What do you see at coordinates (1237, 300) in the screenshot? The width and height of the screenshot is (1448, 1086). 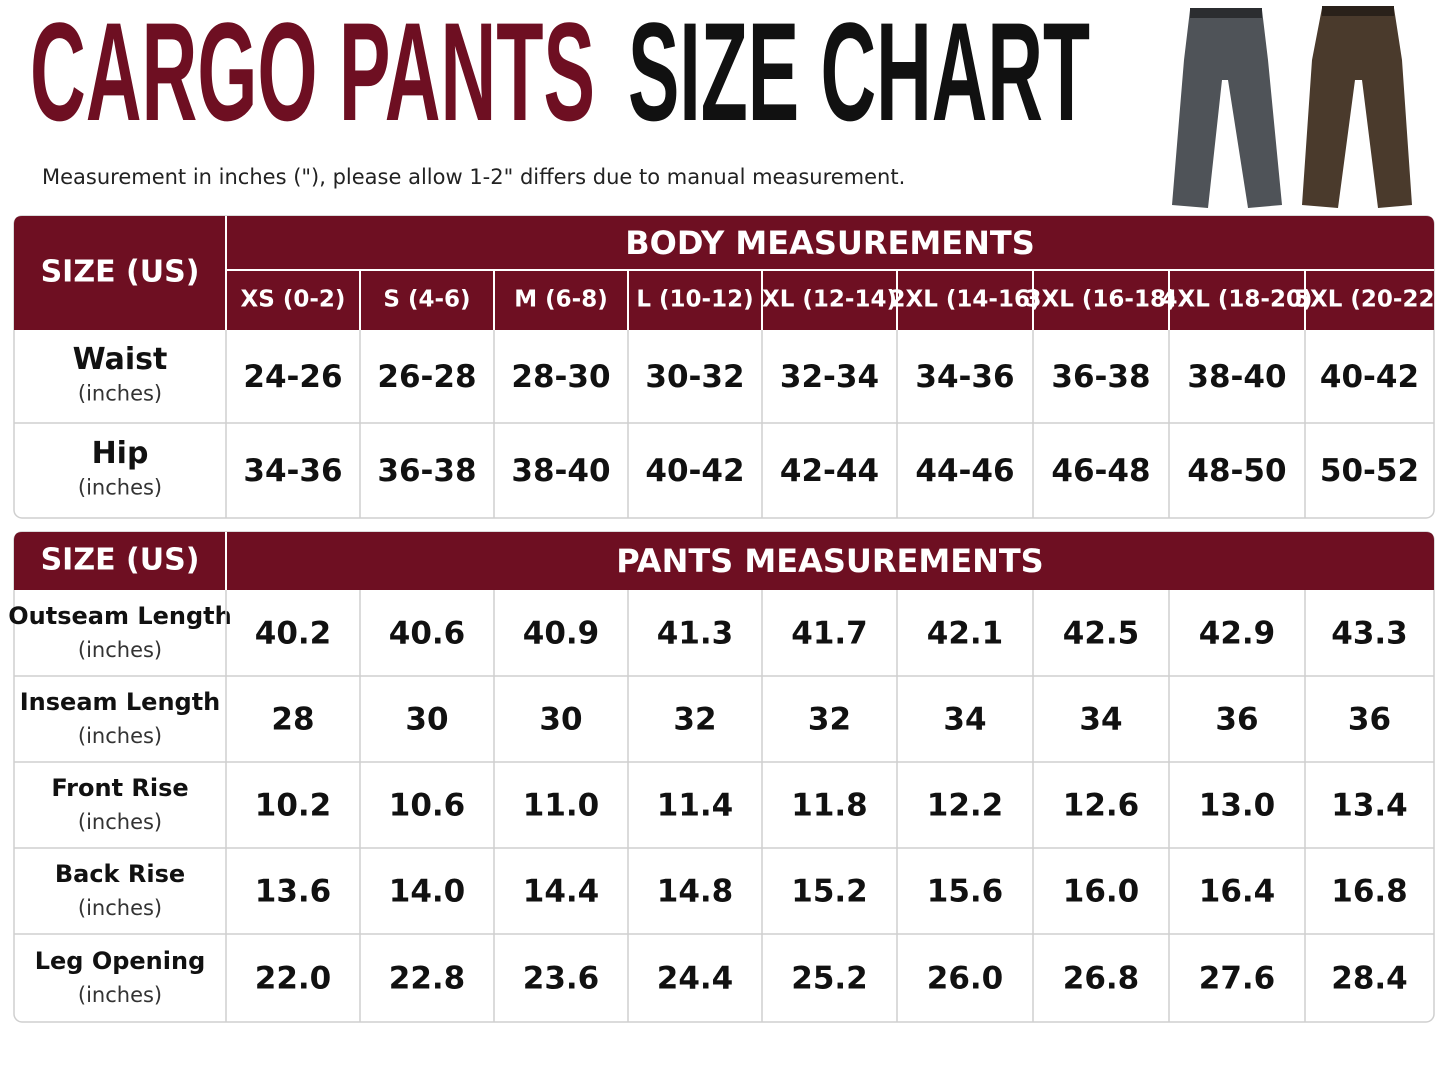 I see `size-label: 4XL (18-20)` at bounding box center [1237, 300].